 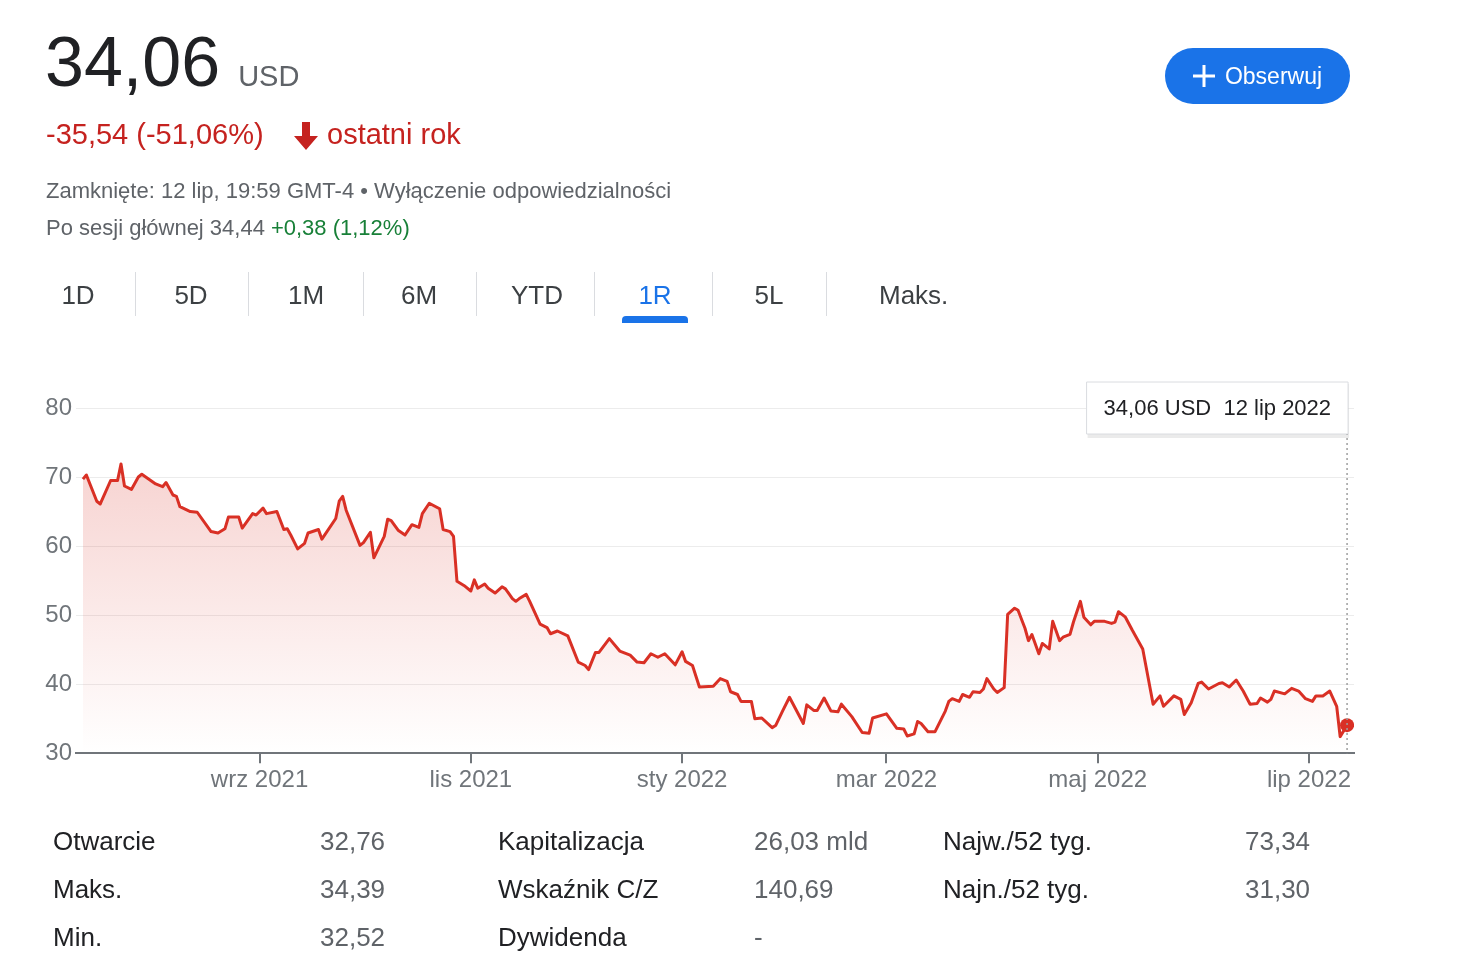 I want to click on x-tick-label: mar 2022, so click(x=886, y=779).